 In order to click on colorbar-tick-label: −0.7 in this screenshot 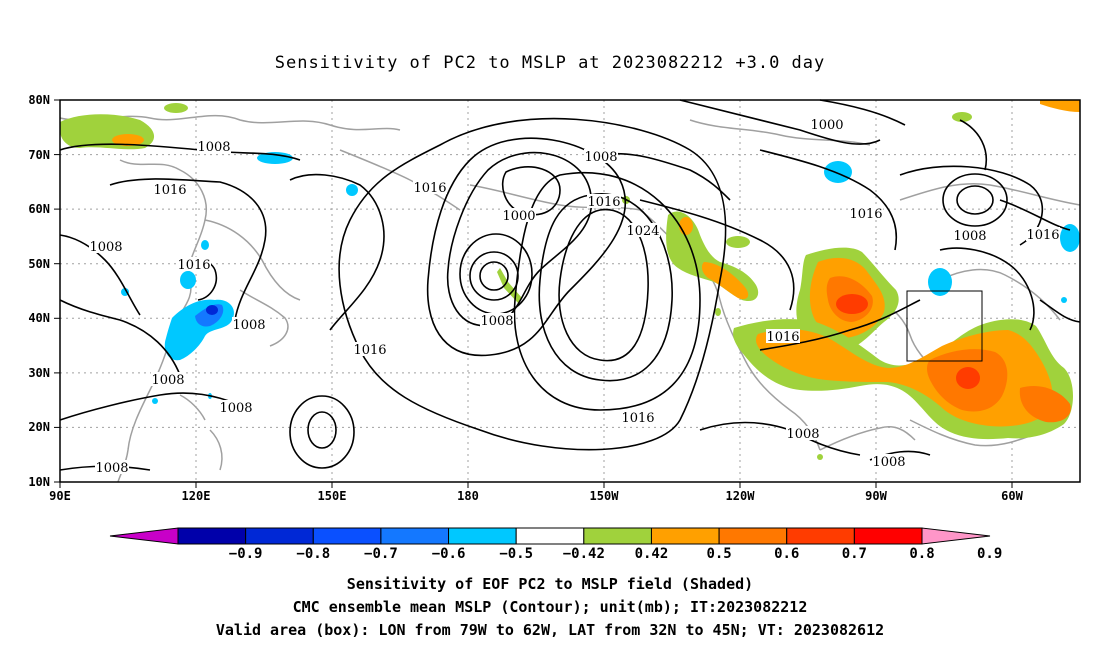, I will do `click(381, 554)`.